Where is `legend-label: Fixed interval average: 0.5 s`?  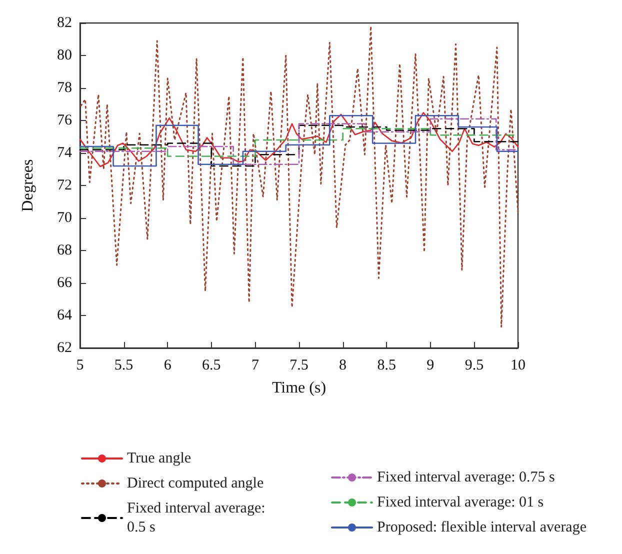 legend-label: Fixed interval average: 0.5 s is located at coordinates (198, 518).